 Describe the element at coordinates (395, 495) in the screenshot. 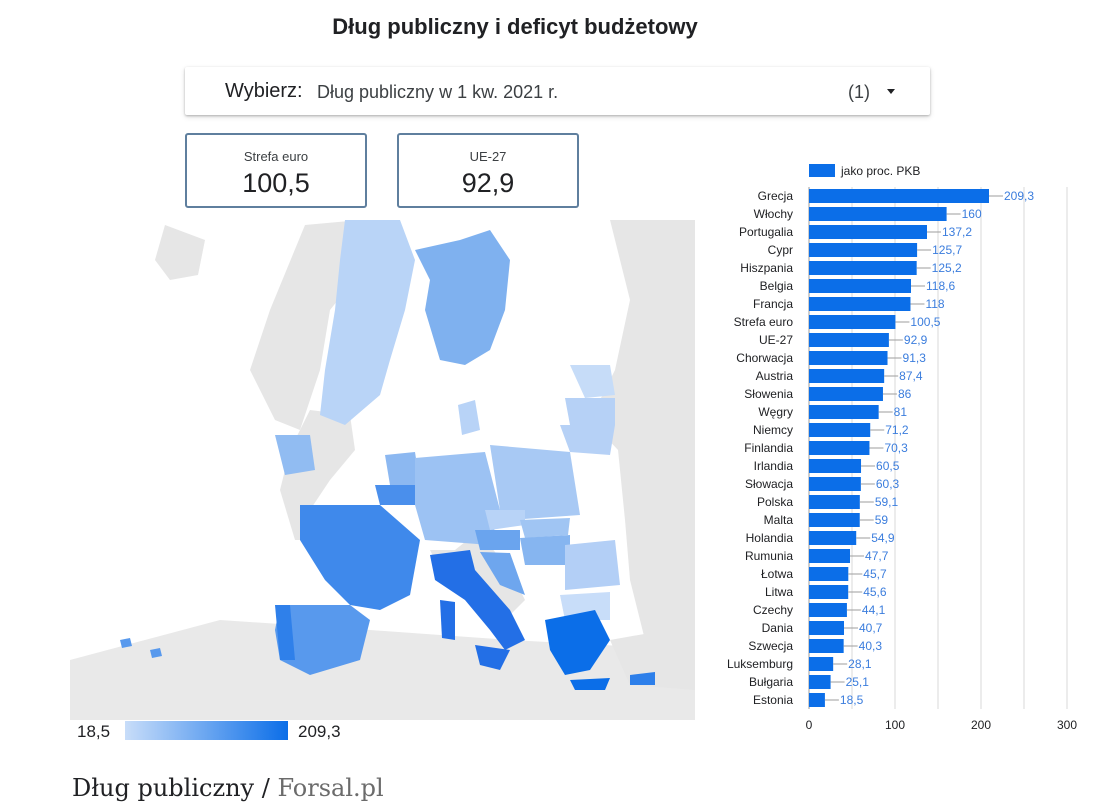

I see `belgium-shape` at that location.